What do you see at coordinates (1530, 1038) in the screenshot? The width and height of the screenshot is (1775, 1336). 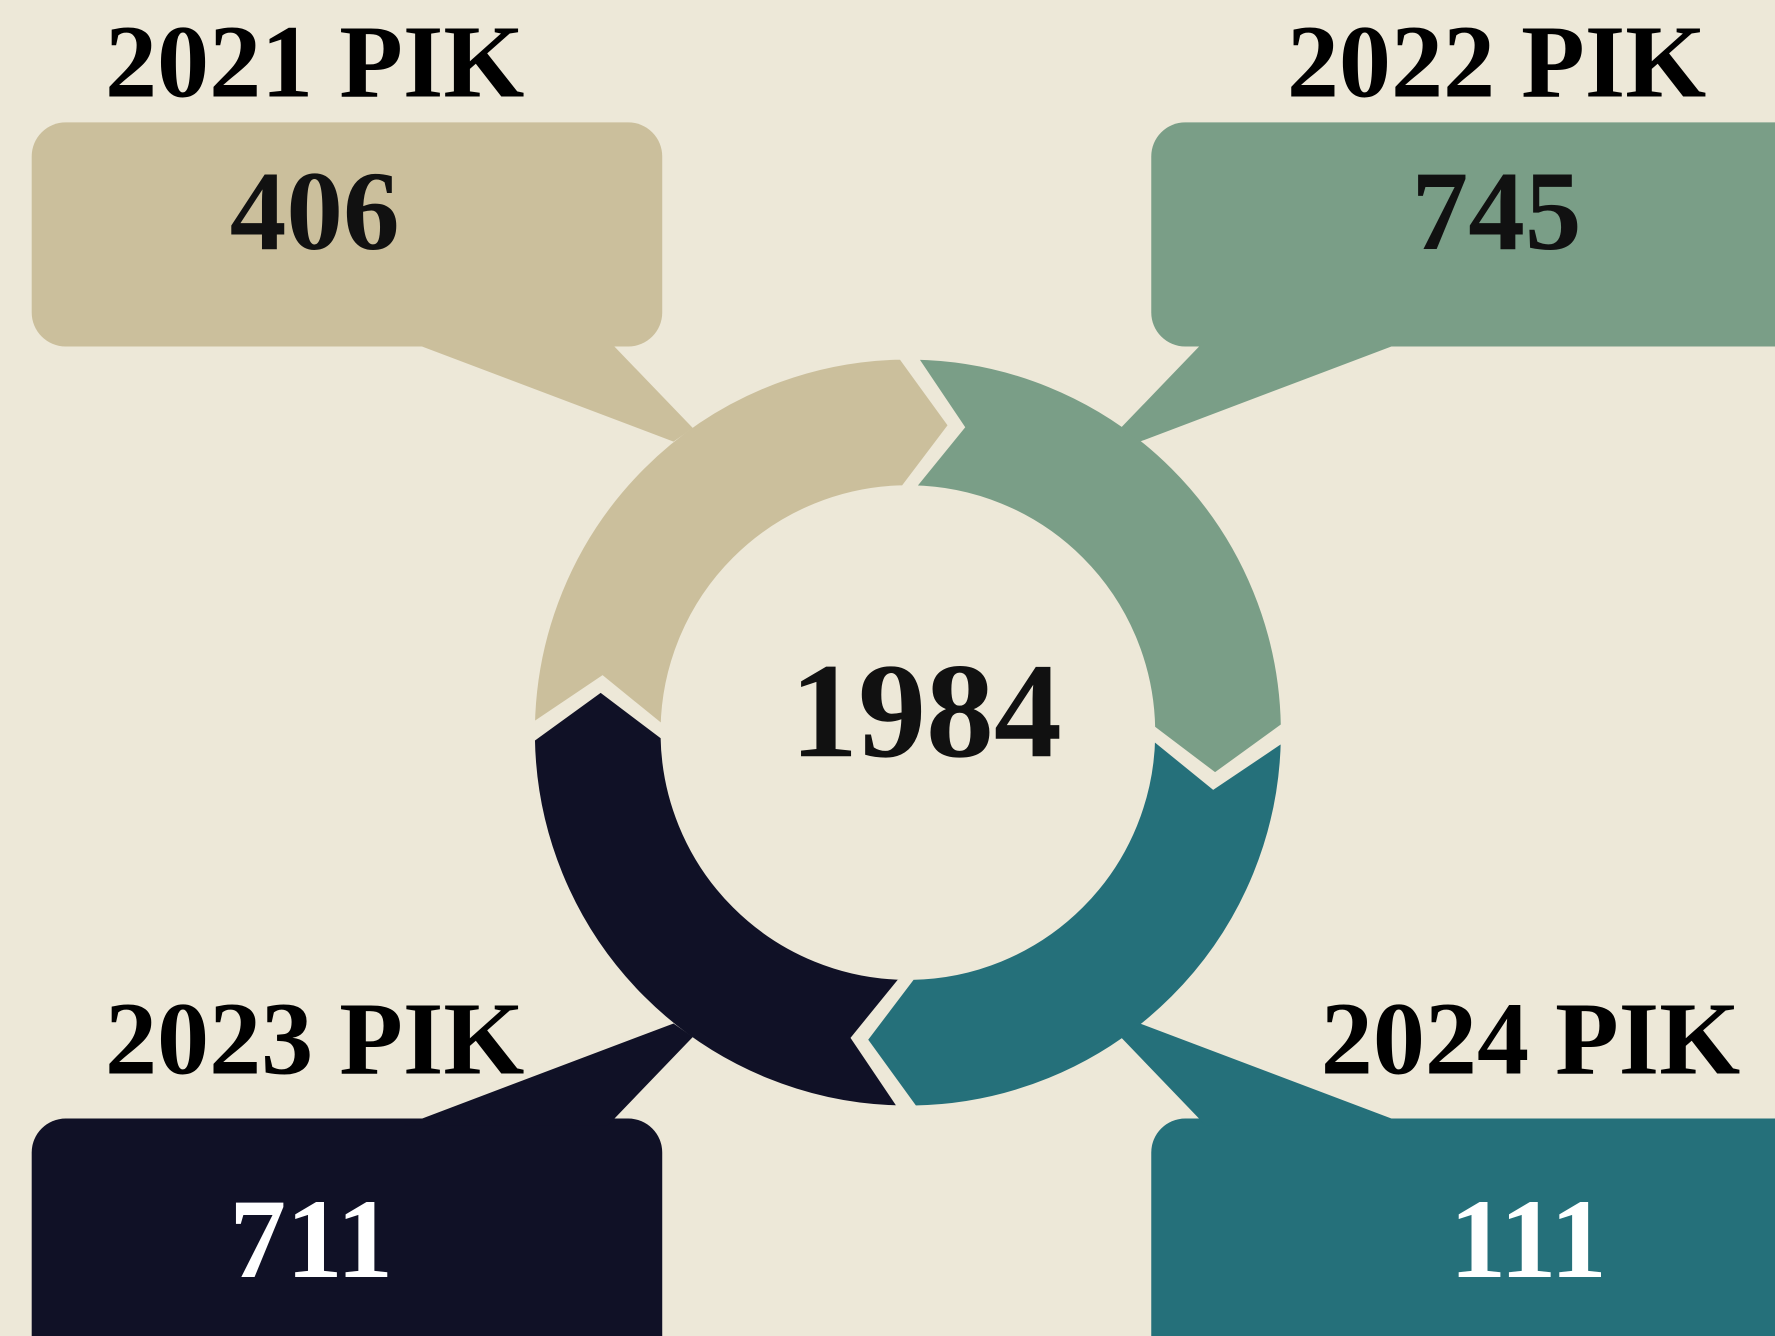 I see `label: 2024 PIK` at bounding box center [1530, 1038].